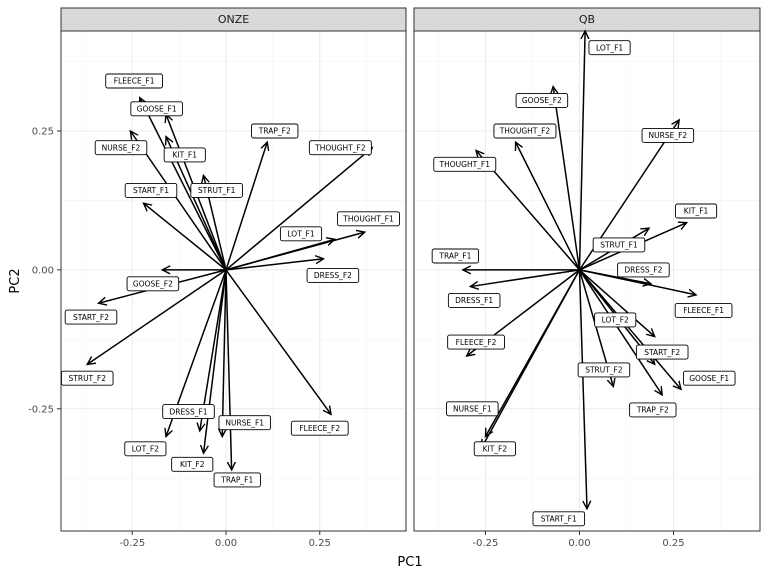 Image resolution: width=768 pixels, height=576 pixels. Describe the element at coordinates (274, 265) in the screenshot. I see `loading-arrow-dress-f2` at that location.